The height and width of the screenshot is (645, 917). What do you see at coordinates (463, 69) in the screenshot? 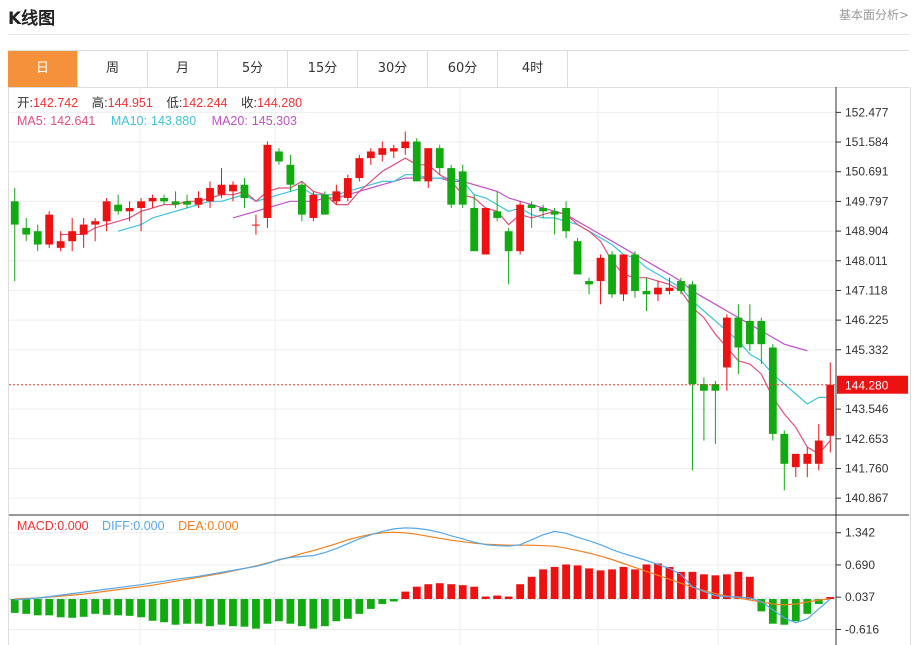
I see `tab-60min: 60分` at bounding box center [463, 69].